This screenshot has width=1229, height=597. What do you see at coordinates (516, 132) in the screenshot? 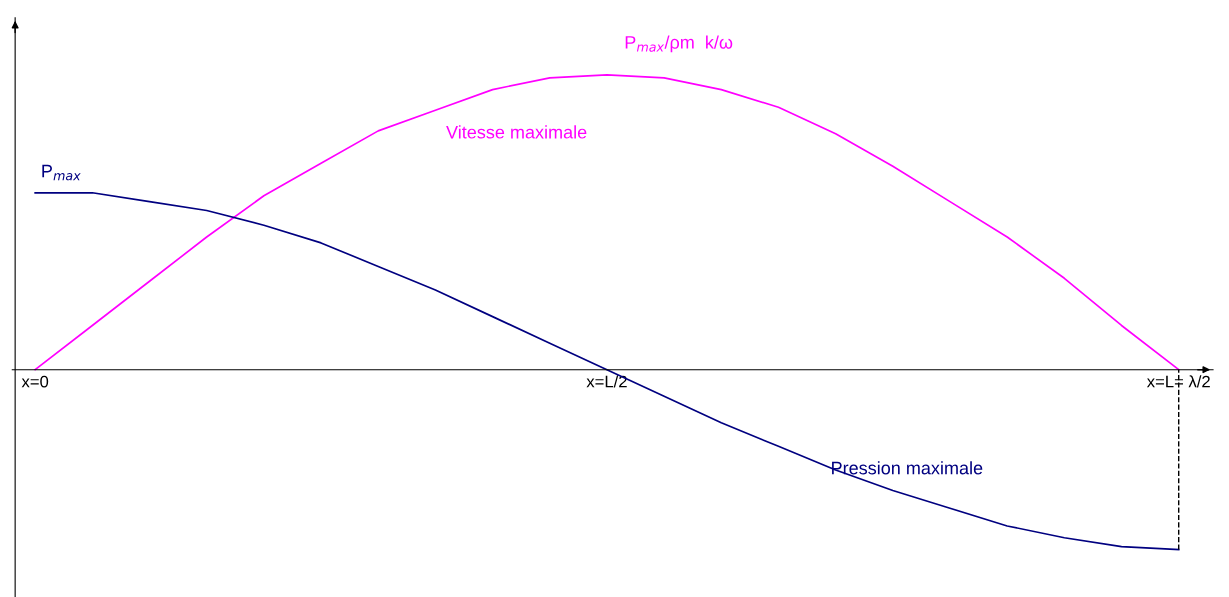
I see `series-label: Vitesse maximale` at bounding box center [516, 132].